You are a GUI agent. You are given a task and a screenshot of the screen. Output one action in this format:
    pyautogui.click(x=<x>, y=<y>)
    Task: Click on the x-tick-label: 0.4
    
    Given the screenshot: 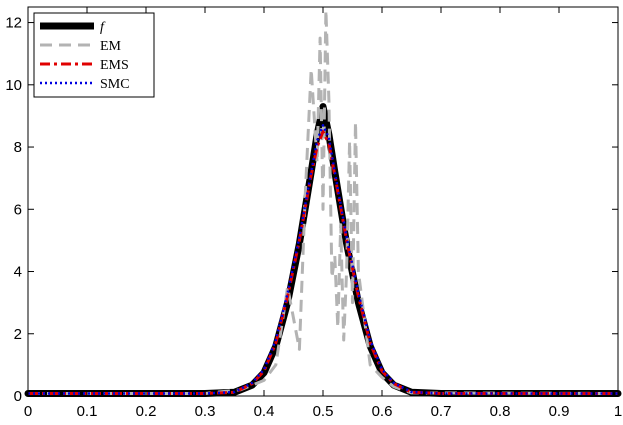 What is the action you would take?
    pyautogui.click(x=264, y=411)
    